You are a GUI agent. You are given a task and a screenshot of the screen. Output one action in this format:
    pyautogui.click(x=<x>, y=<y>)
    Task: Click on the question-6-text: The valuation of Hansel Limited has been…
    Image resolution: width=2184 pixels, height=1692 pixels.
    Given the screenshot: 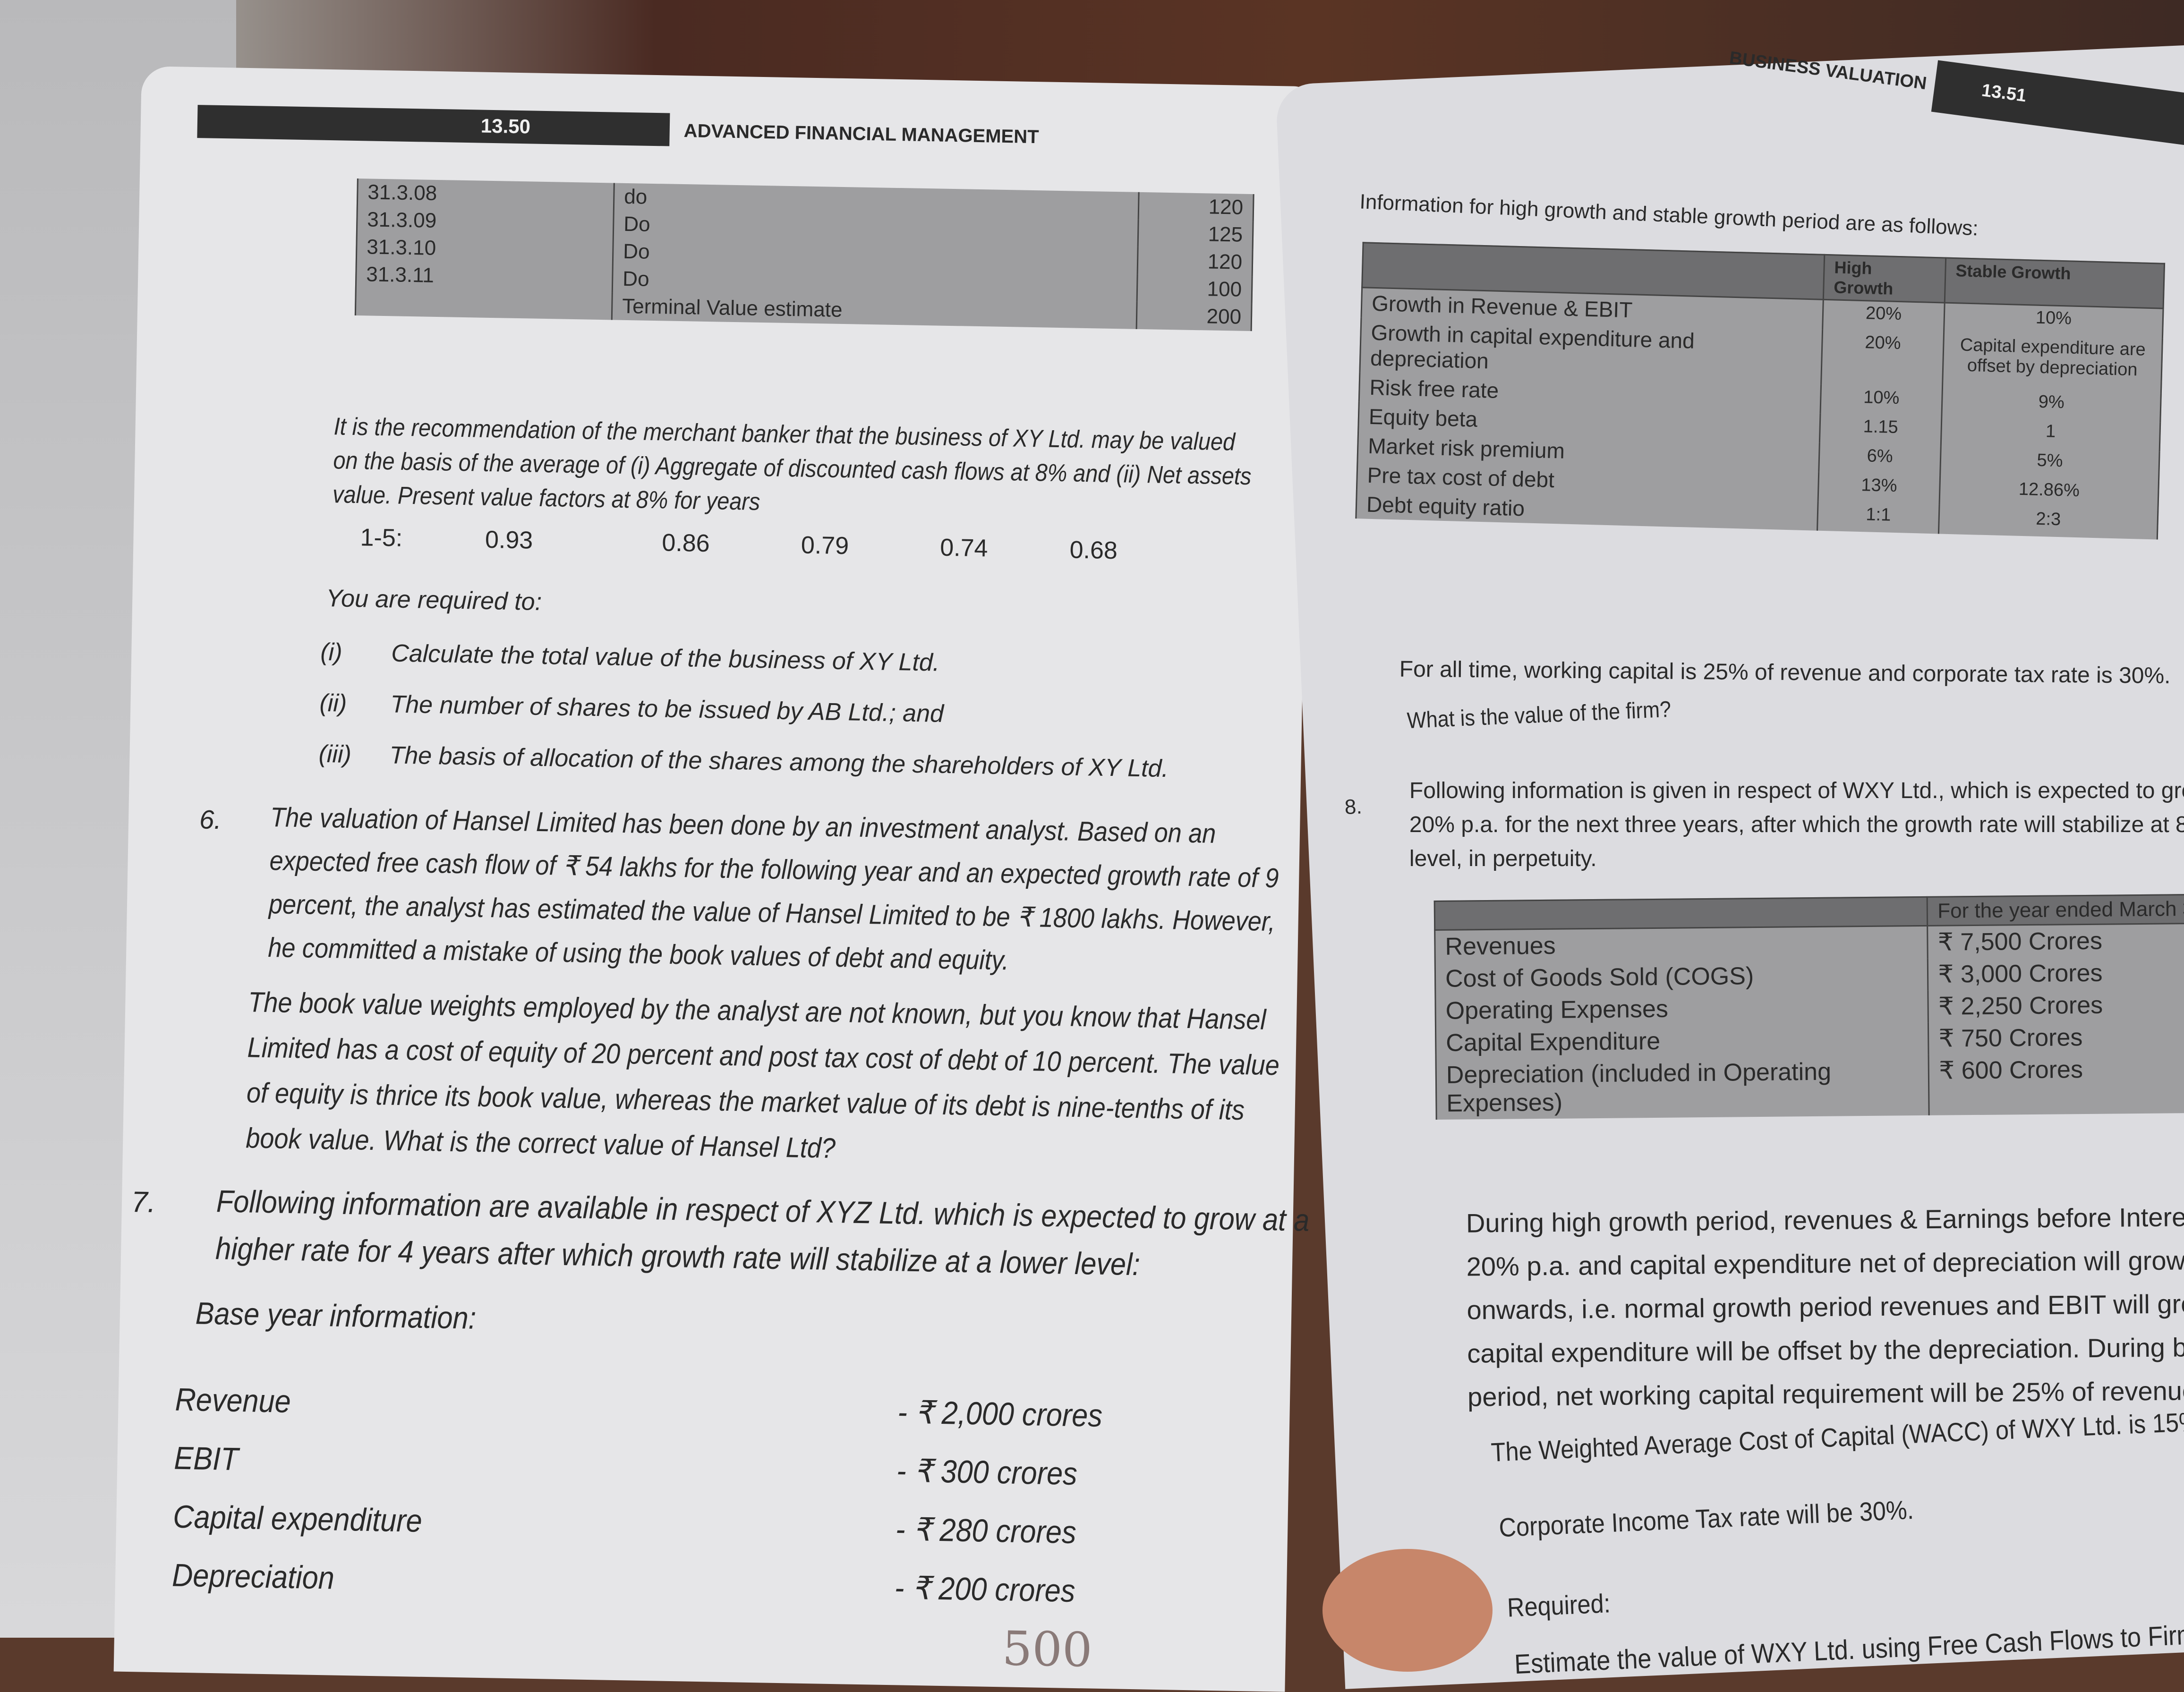 What is the action you would take?
    pyautogui.click(x=773, y=888)
    